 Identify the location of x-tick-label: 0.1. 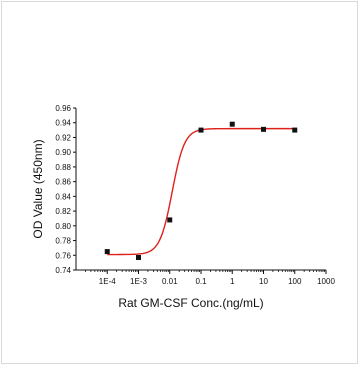
(201, 281).